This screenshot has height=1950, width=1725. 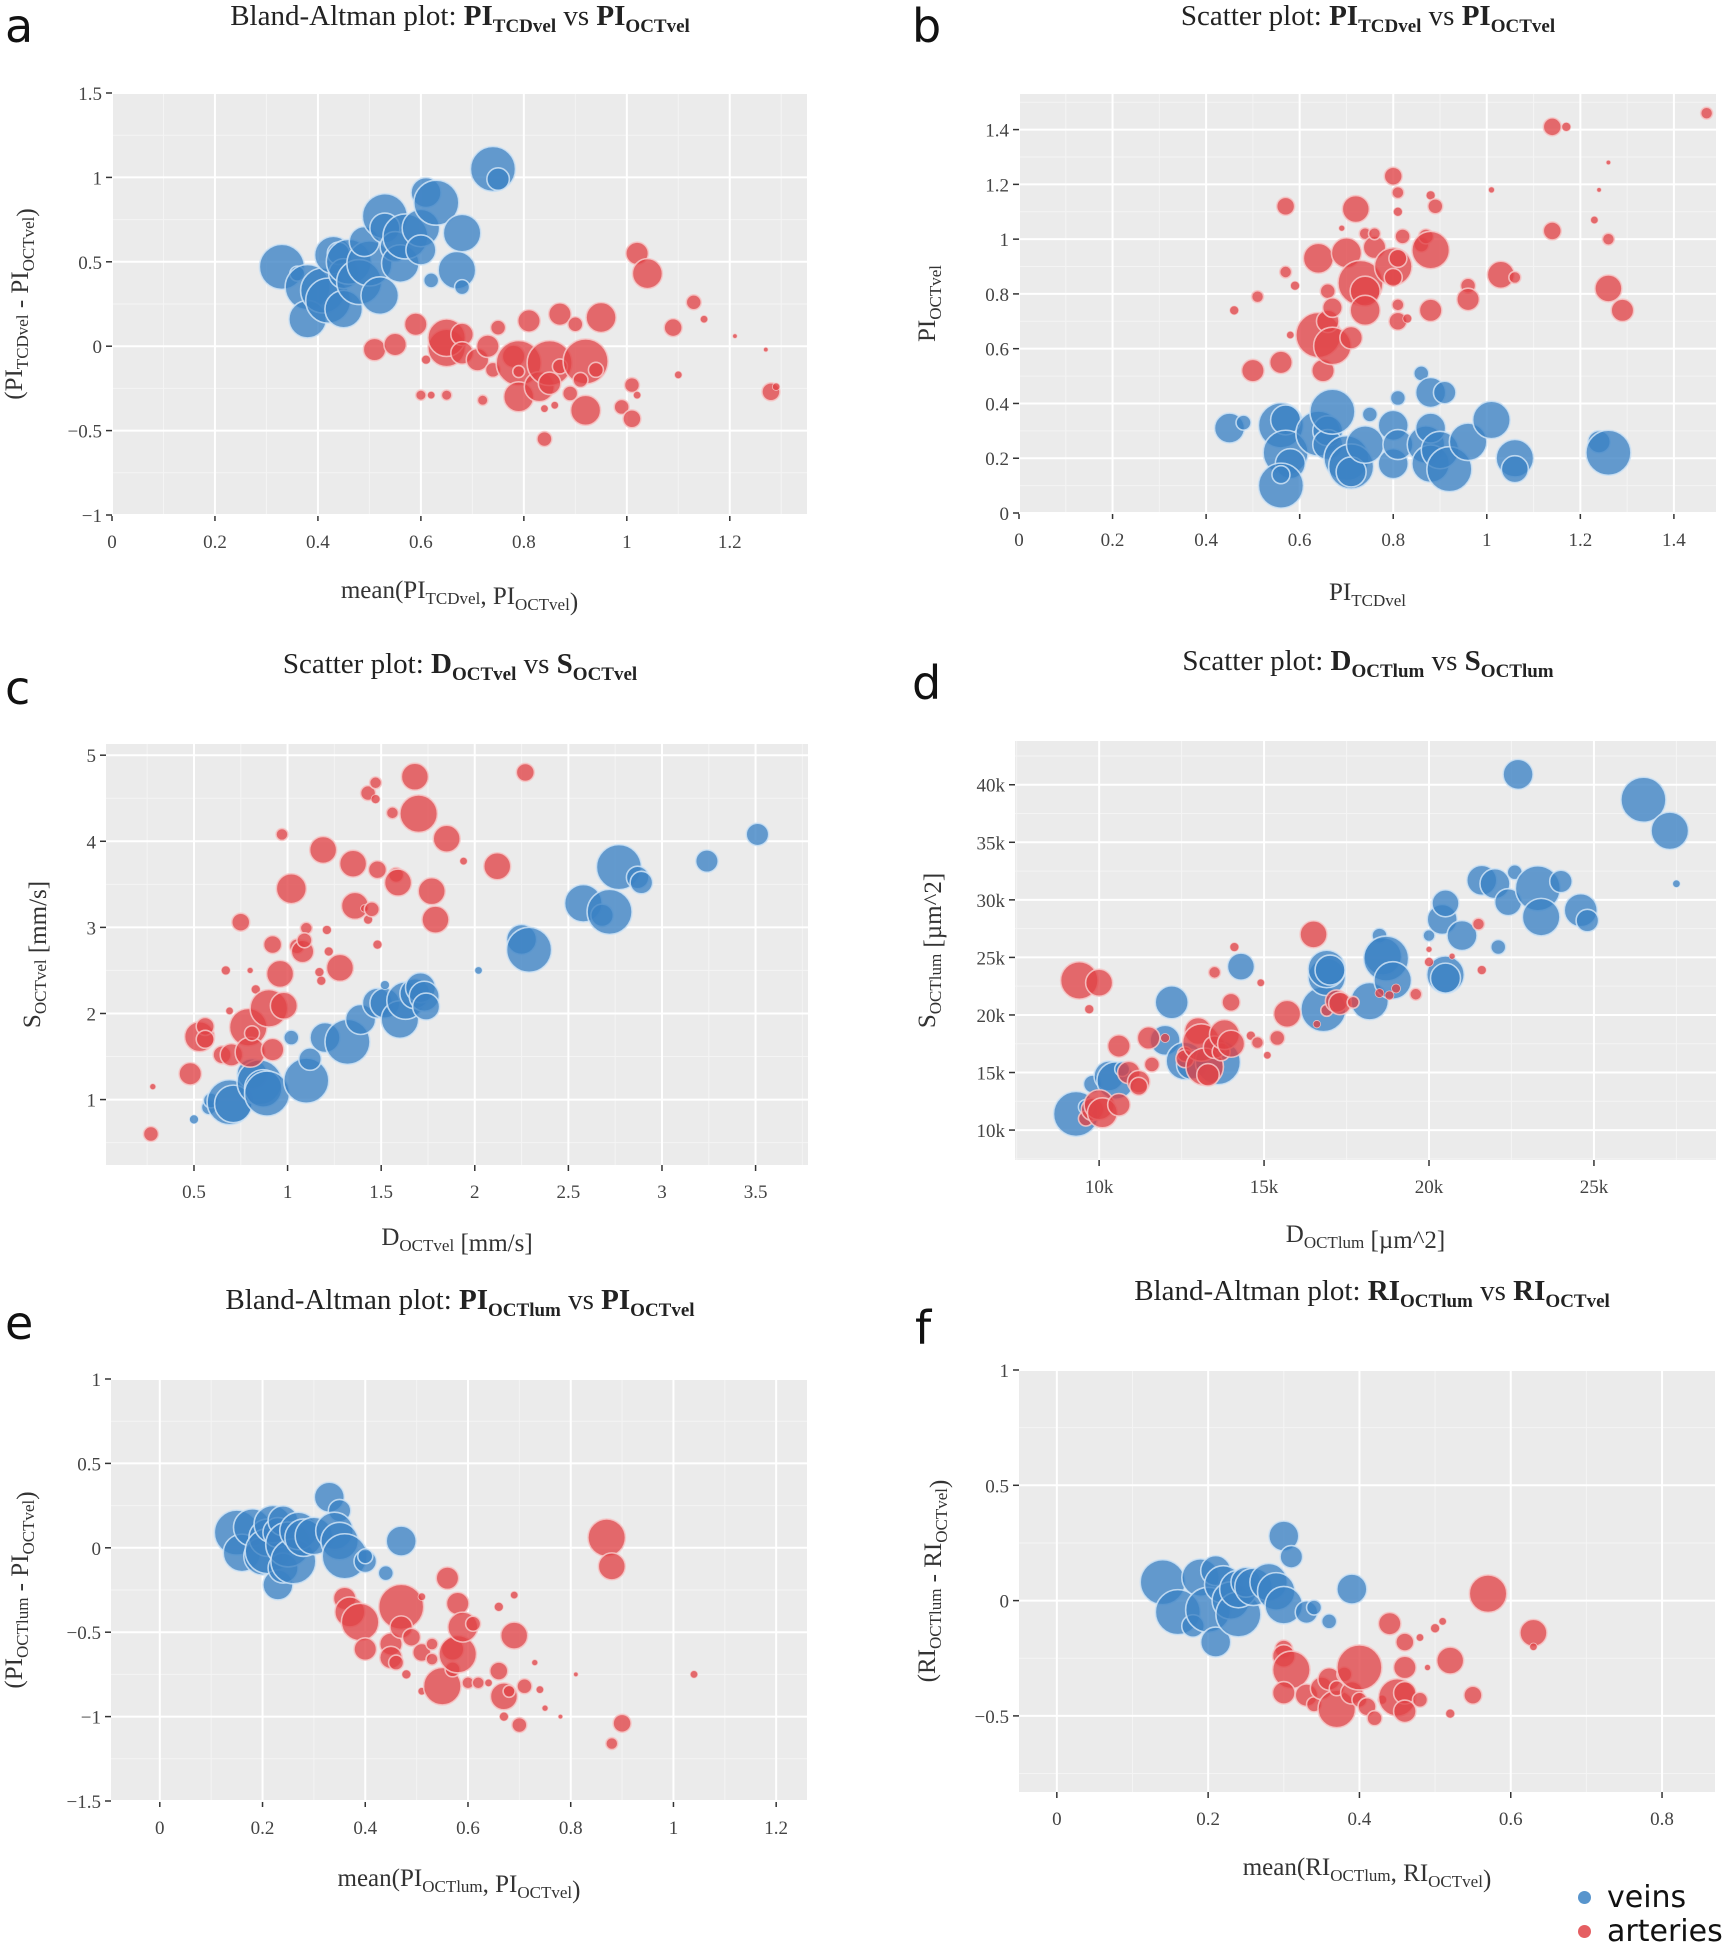 I want to click on y-tick-label: 1.5, so click(x=90, y=94).